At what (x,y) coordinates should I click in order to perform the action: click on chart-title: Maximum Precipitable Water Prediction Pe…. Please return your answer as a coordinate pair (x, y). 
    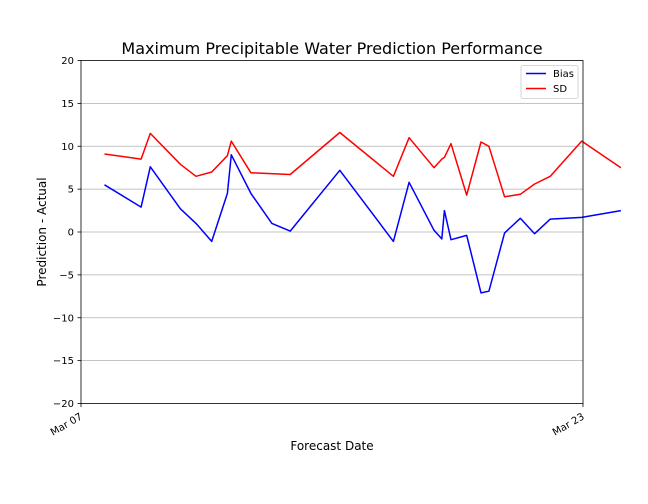
    Looking at the image, I should click on (331, 48).